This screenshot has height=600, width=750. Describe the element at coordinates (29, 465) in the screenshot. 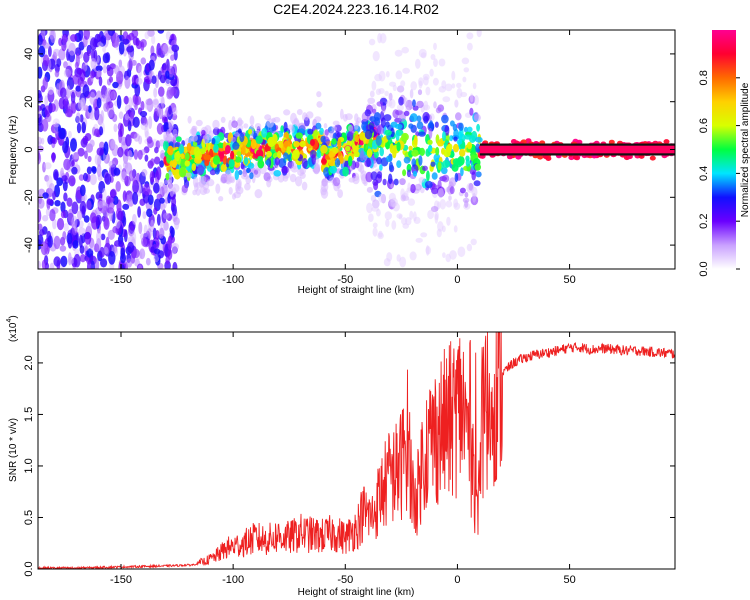

I see `y-tick-label: 1.0` at that location.